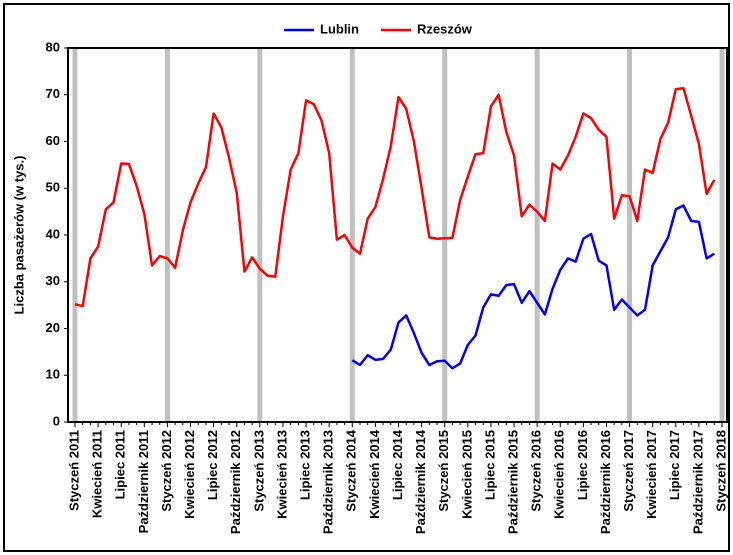 The height and width of the screenshot is (555, 733). I want to click on x-tick-label: Październik 2012, so click(235, 482).